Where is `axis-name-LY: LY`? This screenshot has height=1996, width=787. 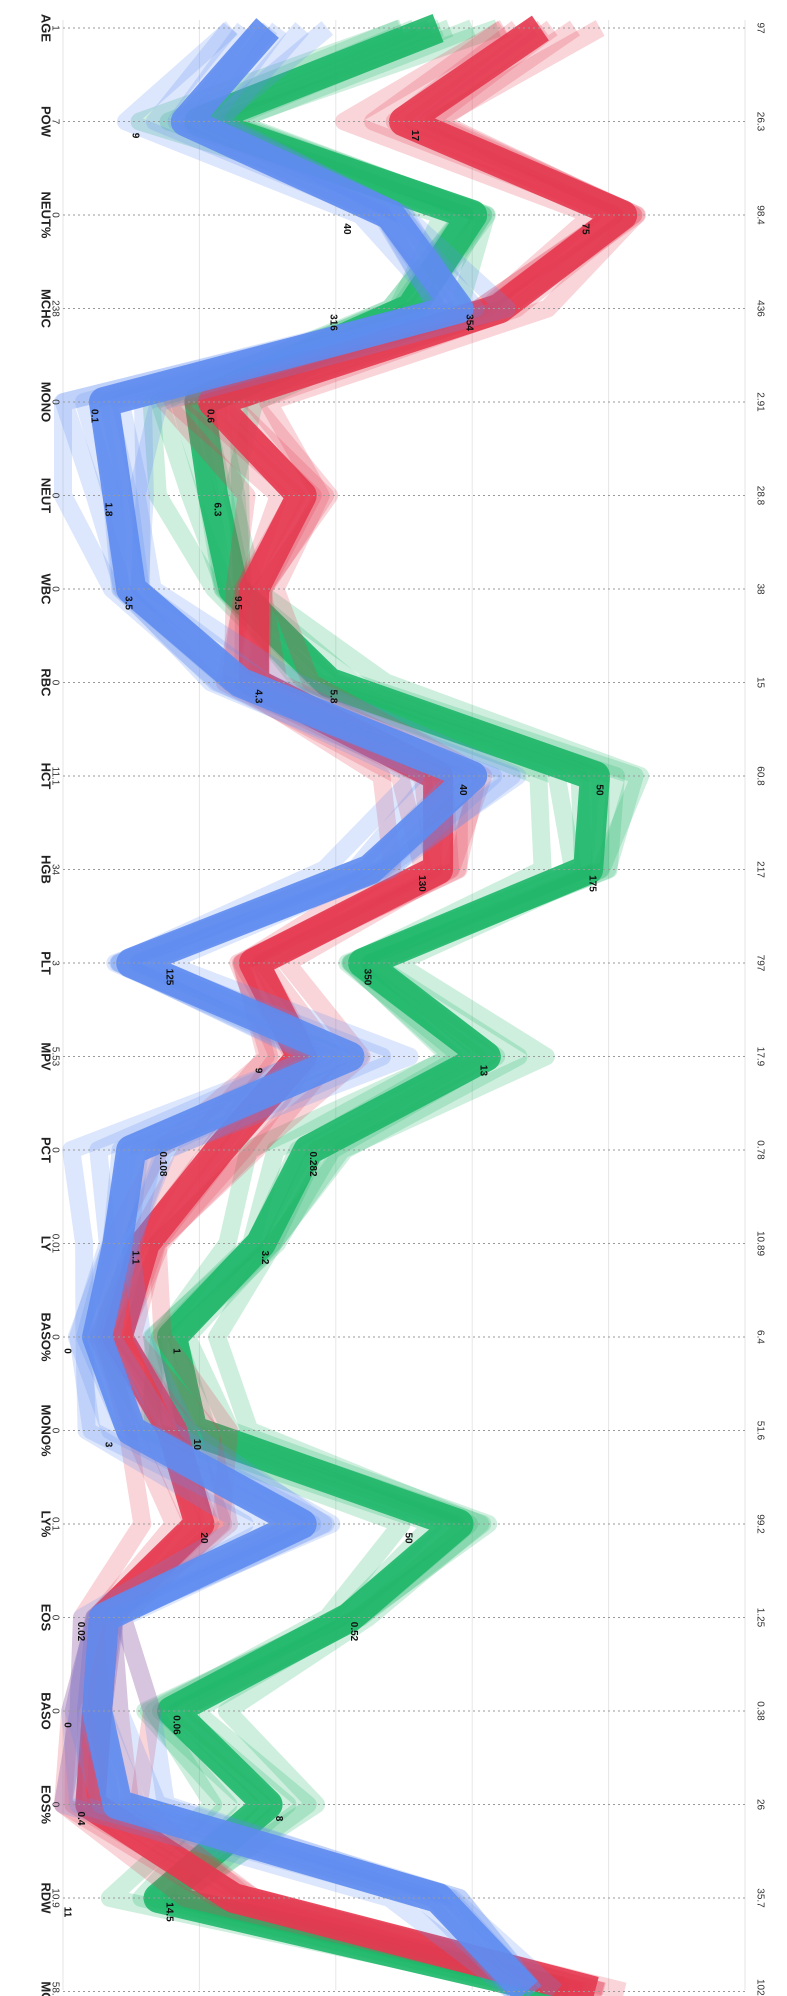
axis-name-LY: LY is located at coordinates (46, 1244).